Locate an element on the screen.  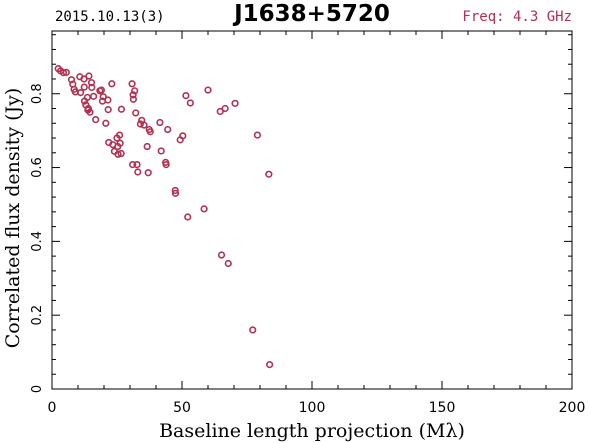
x-tick-label: 0 is located at coordinates (52, 408).